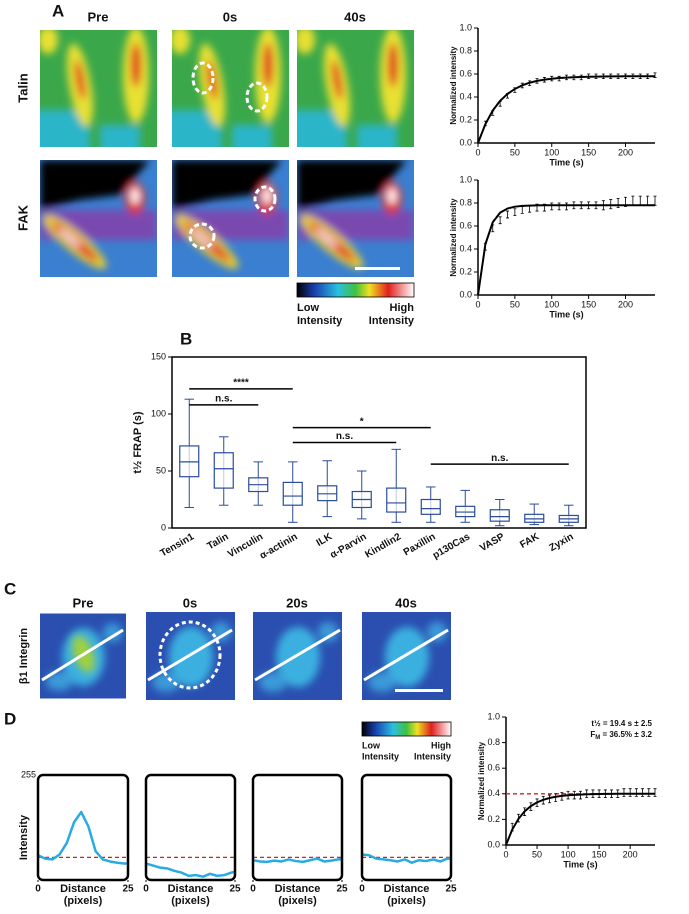 Image resolution: width=689 pixels, height=914 pixels. I want to click on profile-lines, so click(245, 655).